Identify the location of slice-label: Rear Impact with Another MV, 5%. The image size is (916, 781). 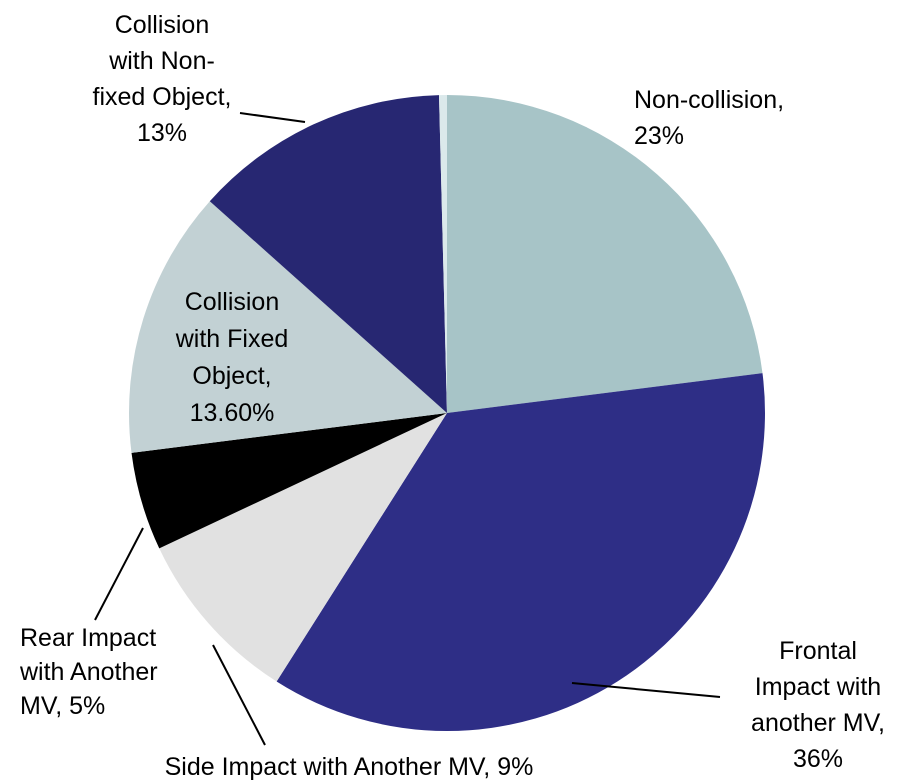
(88, 672).